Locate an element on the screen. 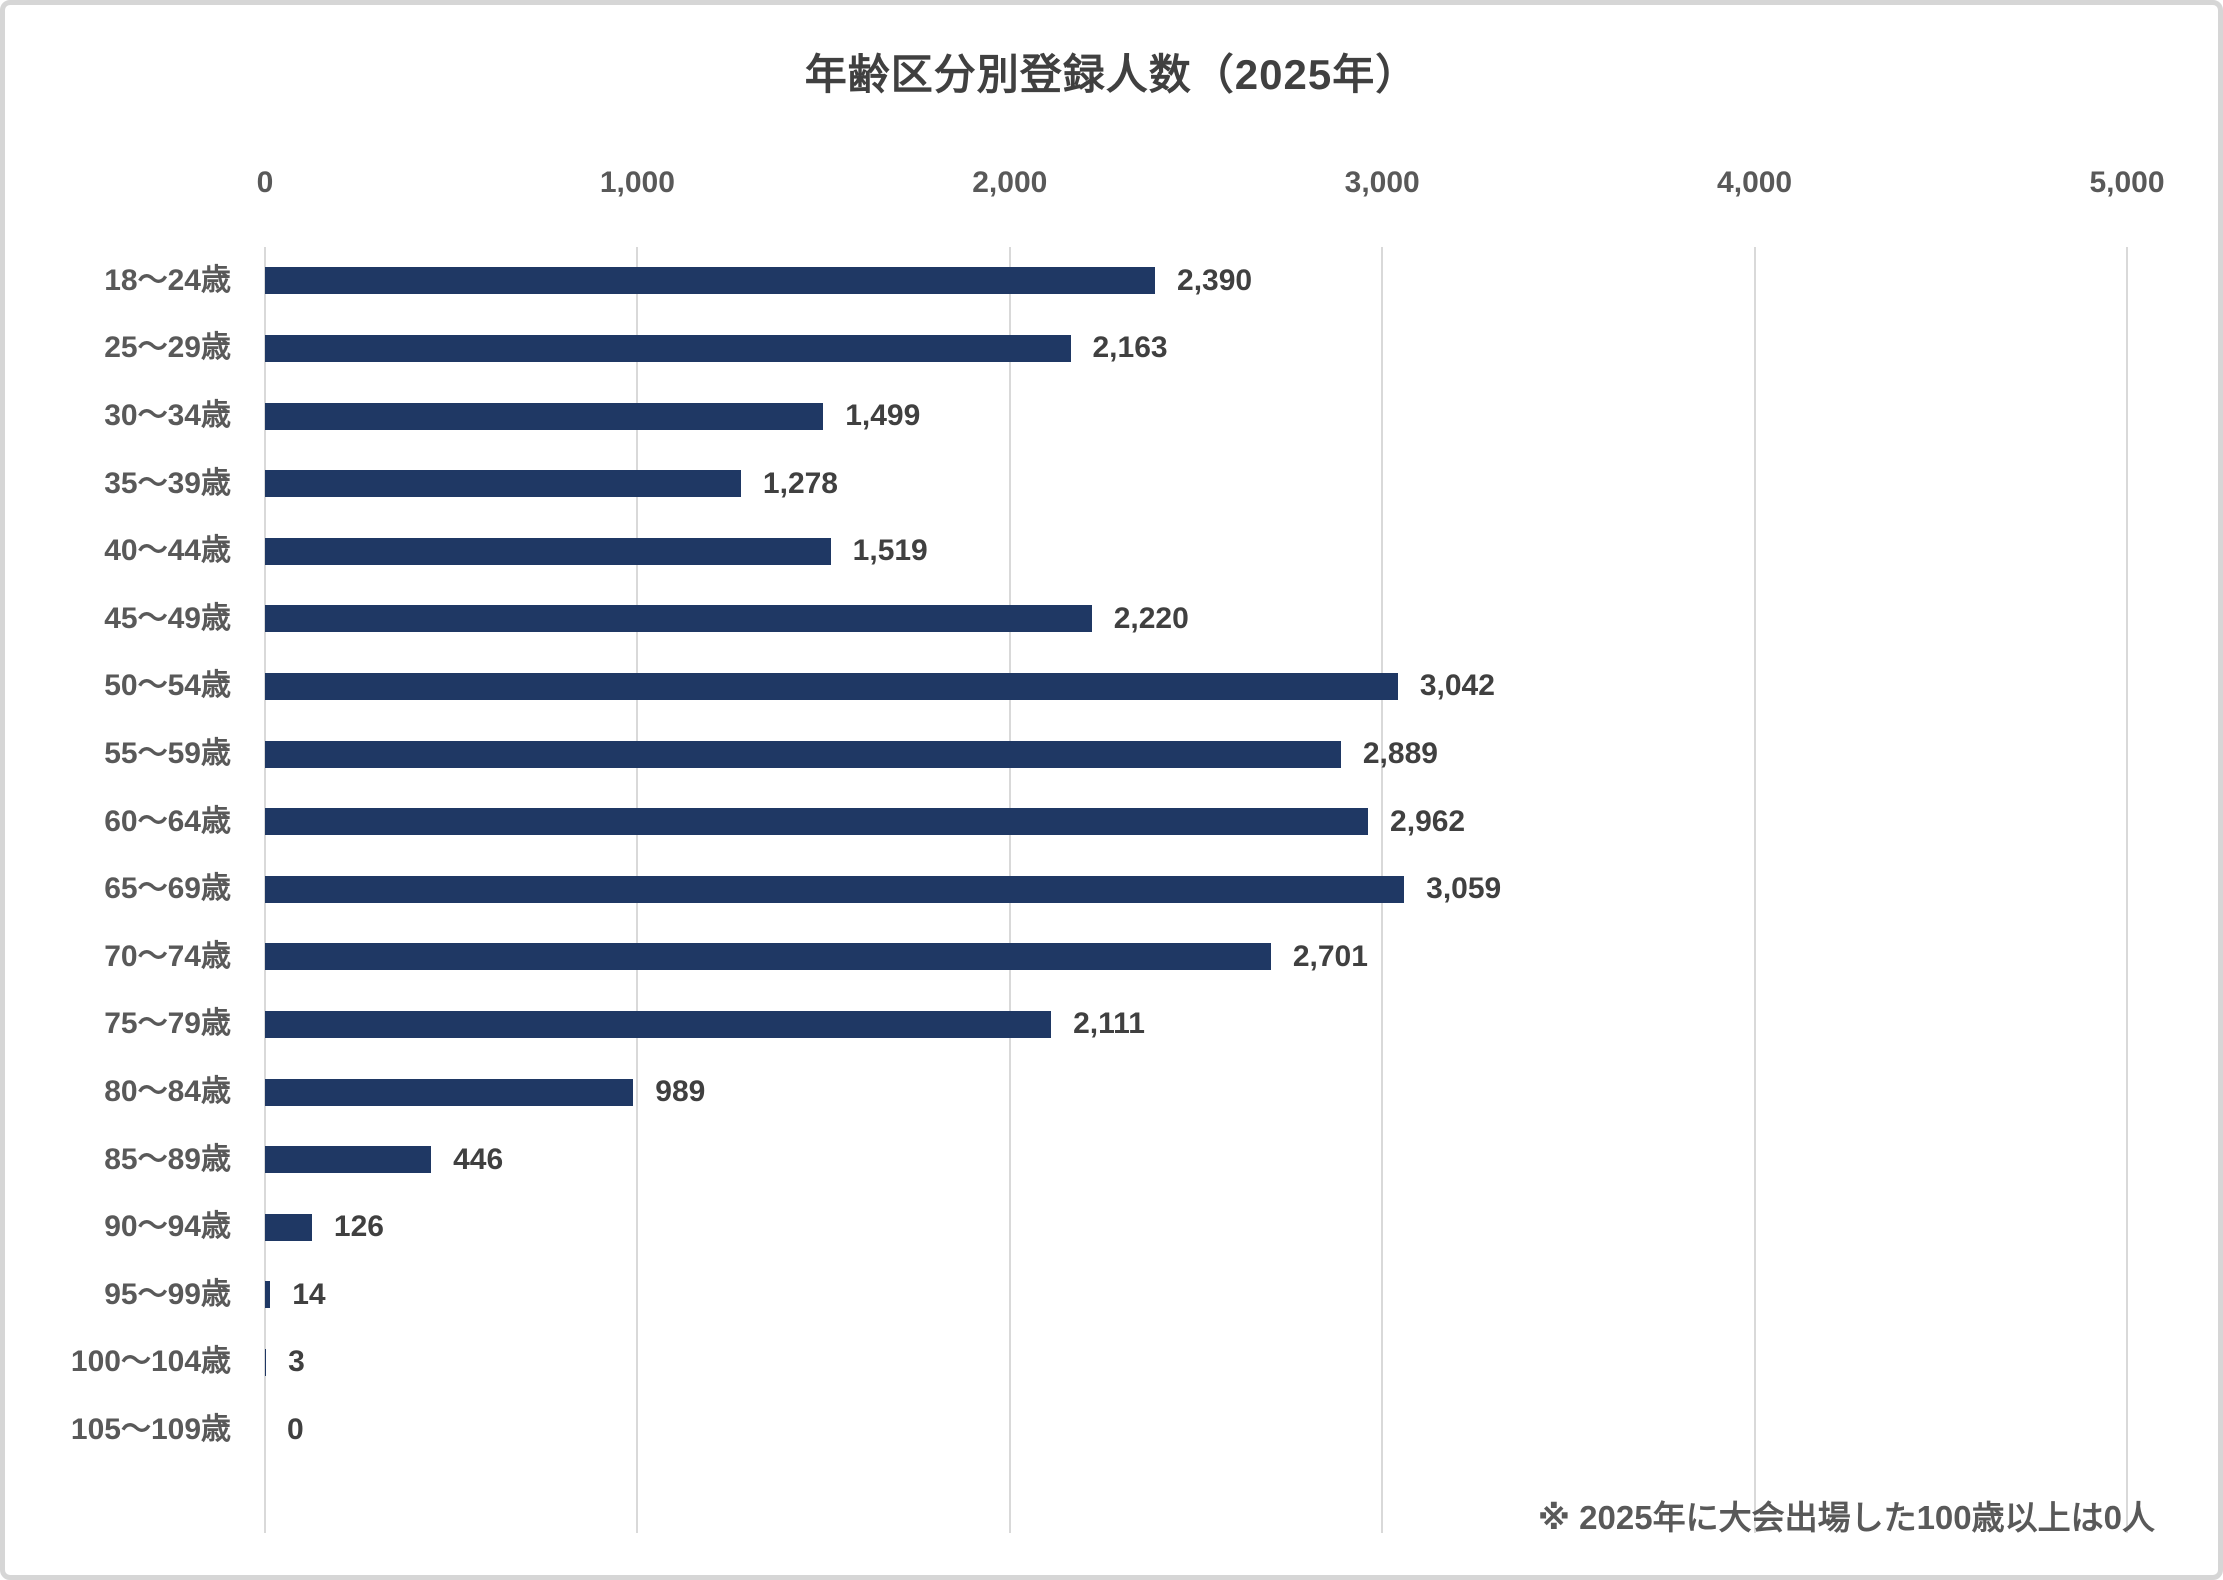 The height and width of the screenshot is (1580, 2223). value-label: 989 is located at coordinates (680, 1091).